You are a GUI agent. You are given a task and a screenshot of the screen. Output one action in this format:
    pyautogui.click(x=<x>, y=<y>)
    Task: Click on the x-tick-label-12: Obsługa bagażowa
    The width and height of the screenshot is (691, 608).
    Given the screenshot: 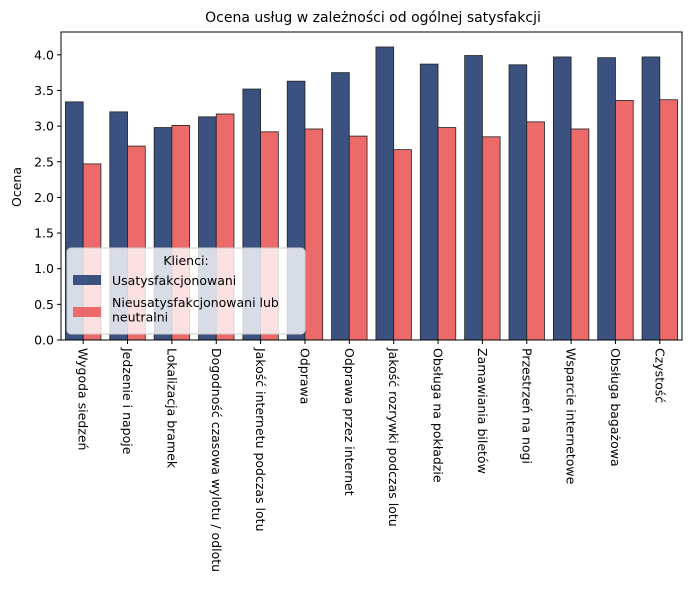 What is the action you would take?
    pyautogui.click(x=615, y=407)
    